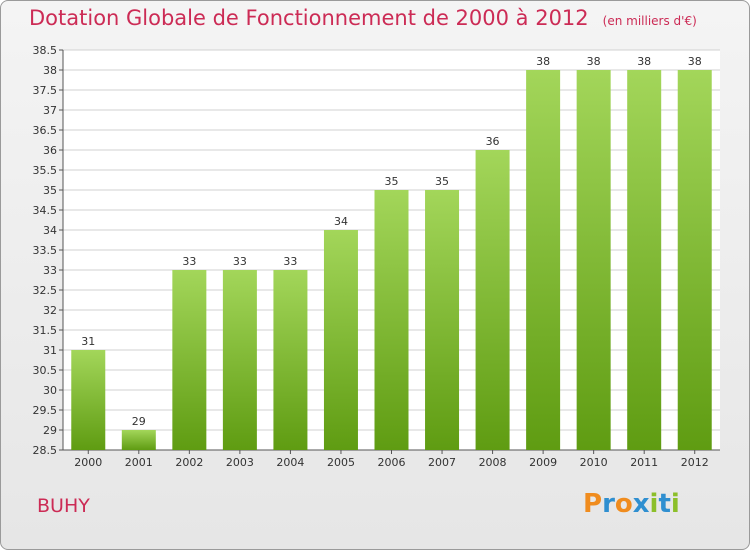 The height and width of the screenshot is (550, 750). I want to click on y-tick-label: 35.5, so click(45, 170).